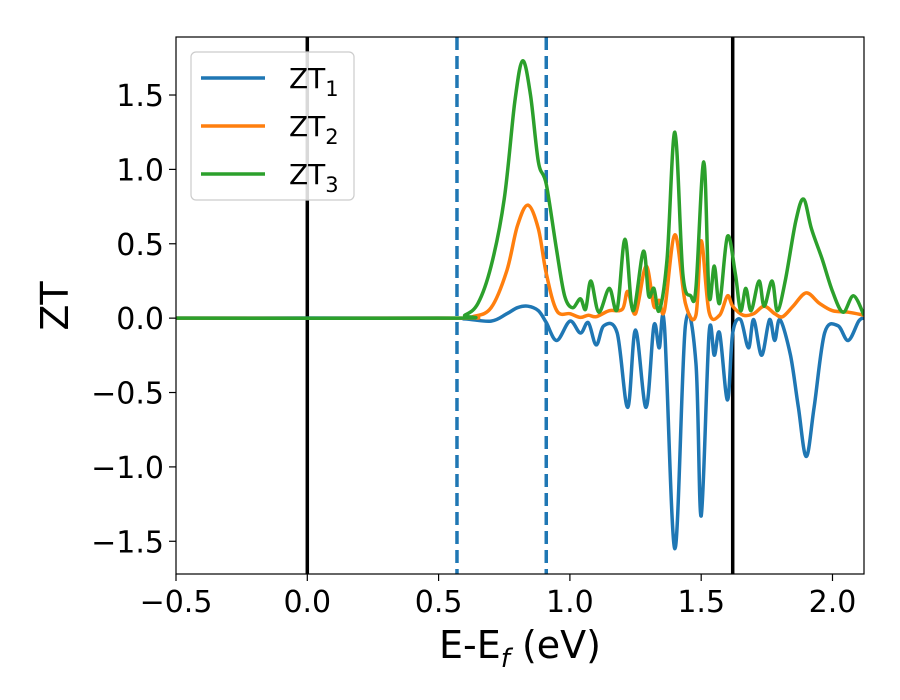 The height and width of the screenshot is (700, 900). Describe the element at coordinates (140, 245) in the screenshot. I see `y-tick-label: 0.5` at that location.